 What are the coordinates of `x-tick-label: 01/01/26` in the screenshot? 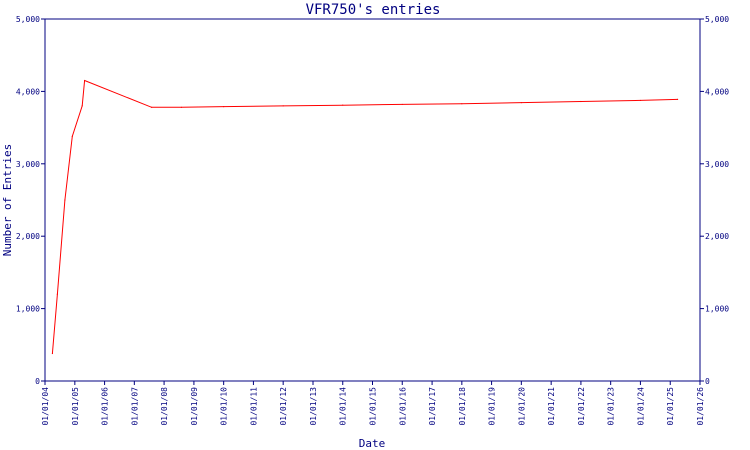 It's located at (700, 406).